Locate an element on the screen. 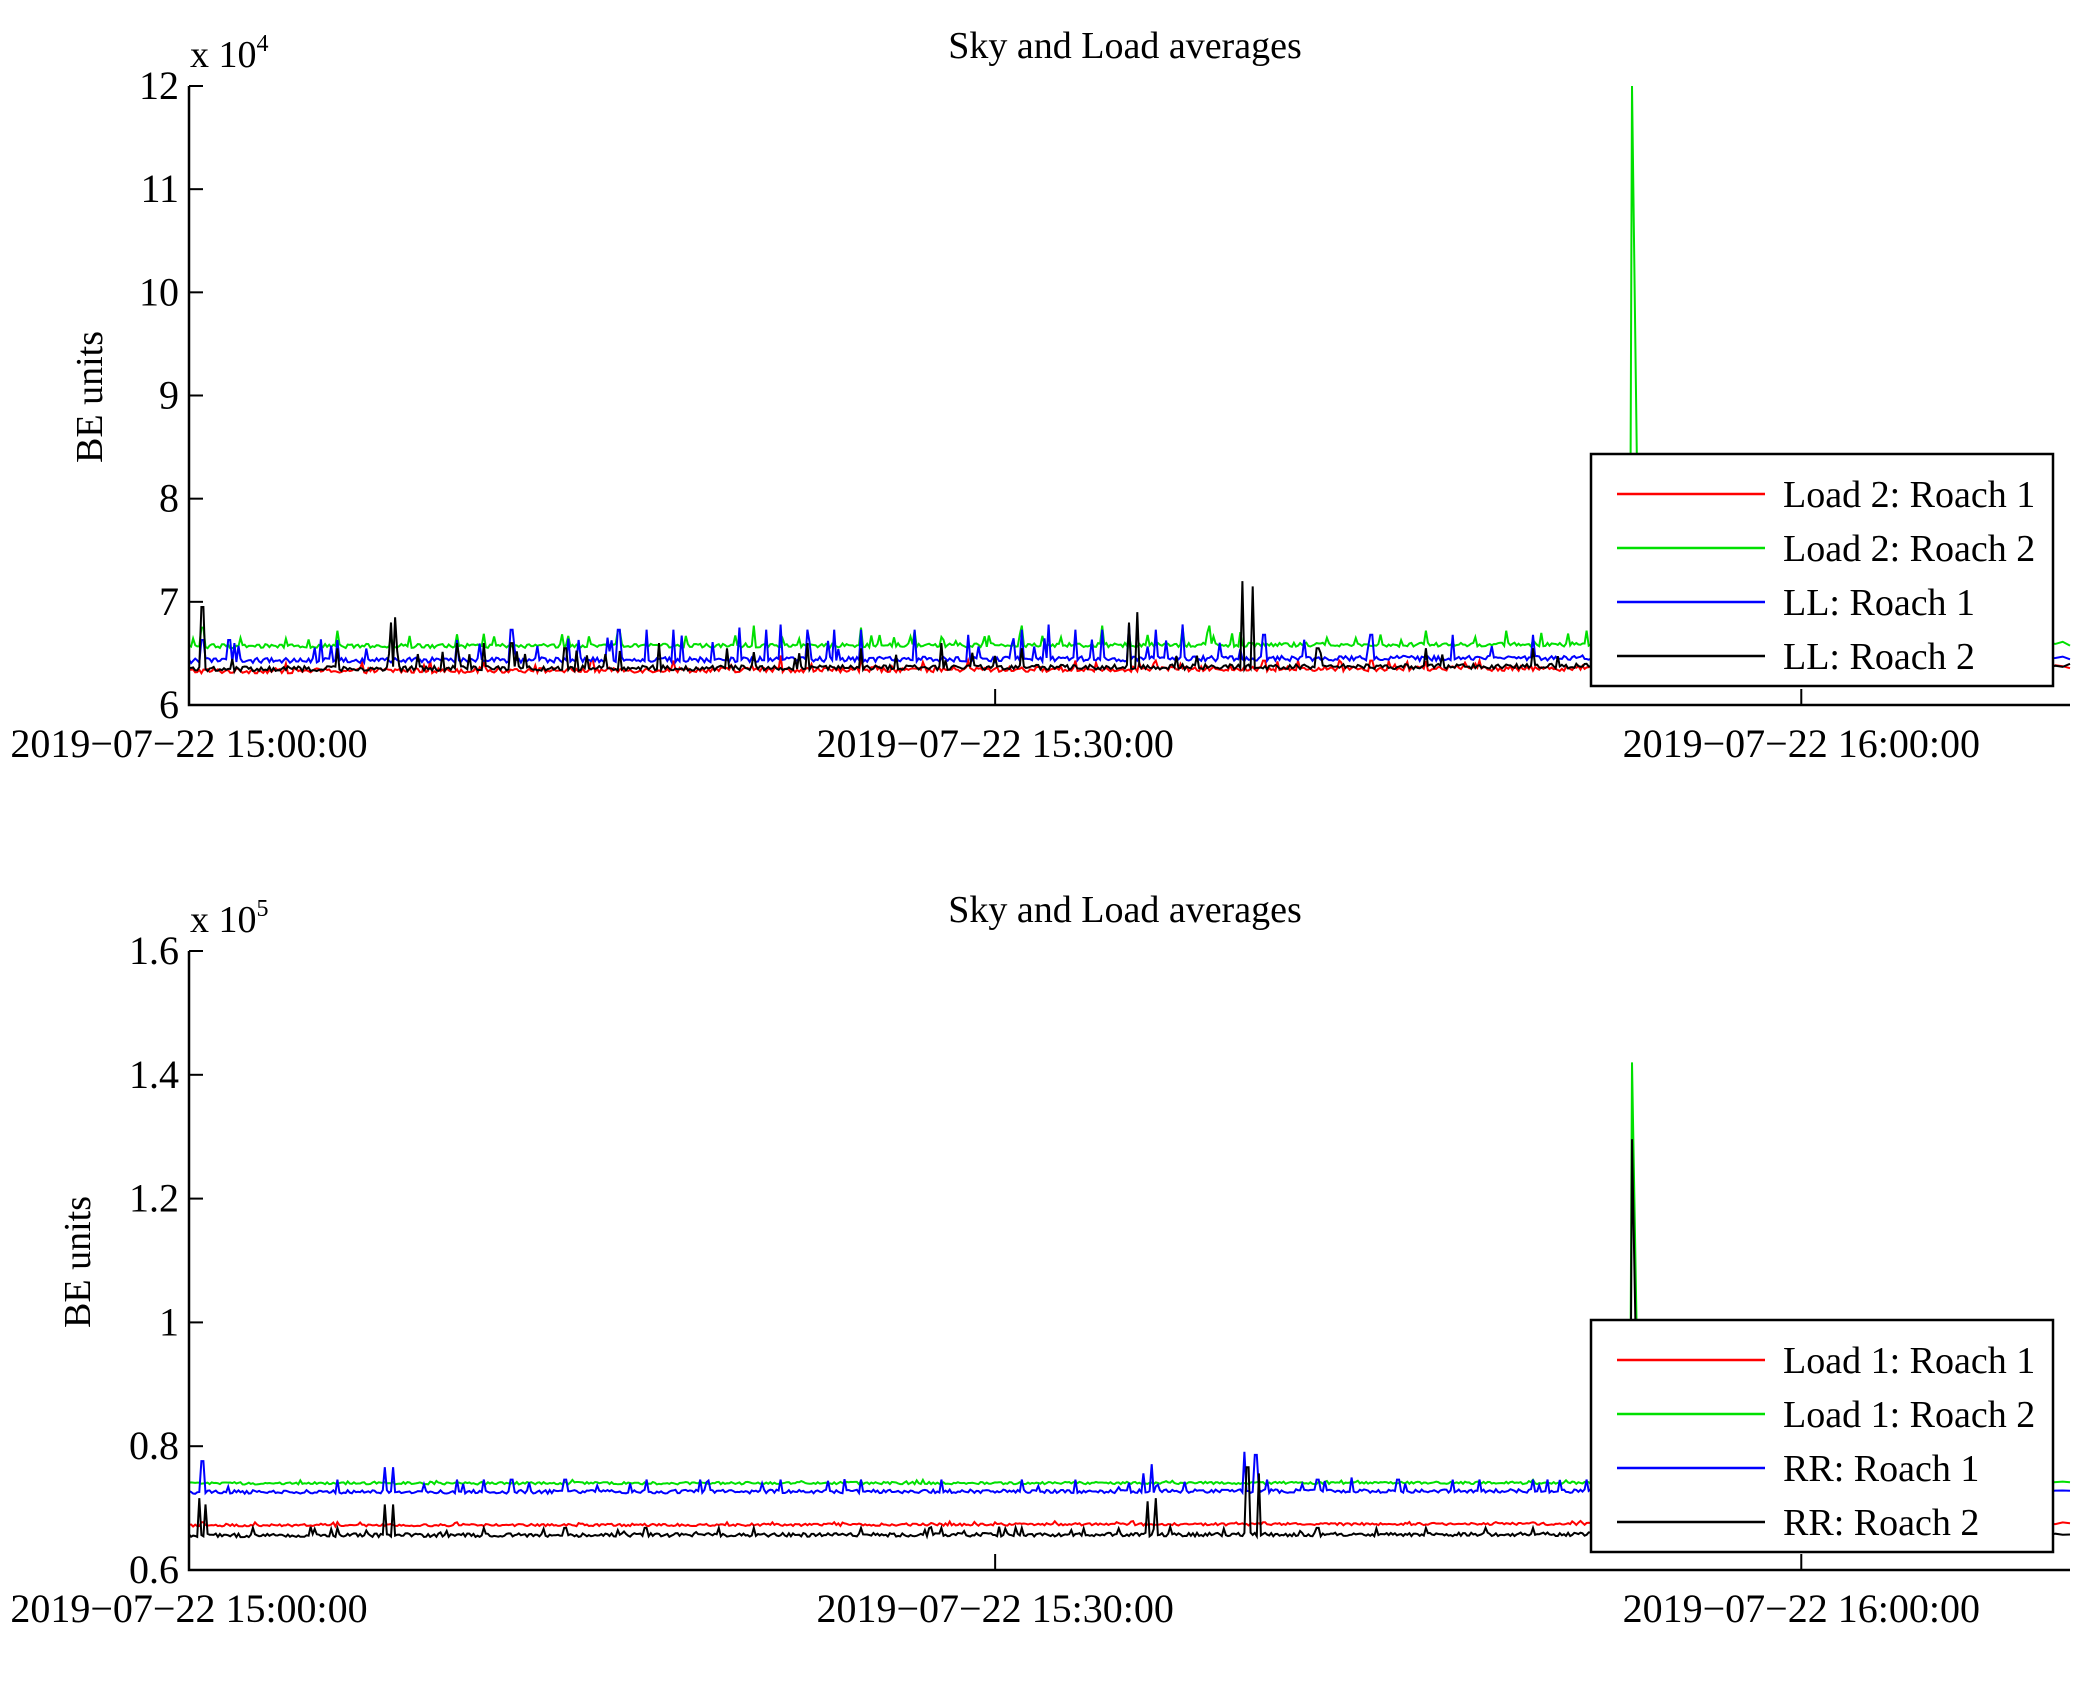 Image resolution: width=2075 pixels, height=1683 pixels. bottom-y-exponent: x 105 is located at coordinates (229, 918).